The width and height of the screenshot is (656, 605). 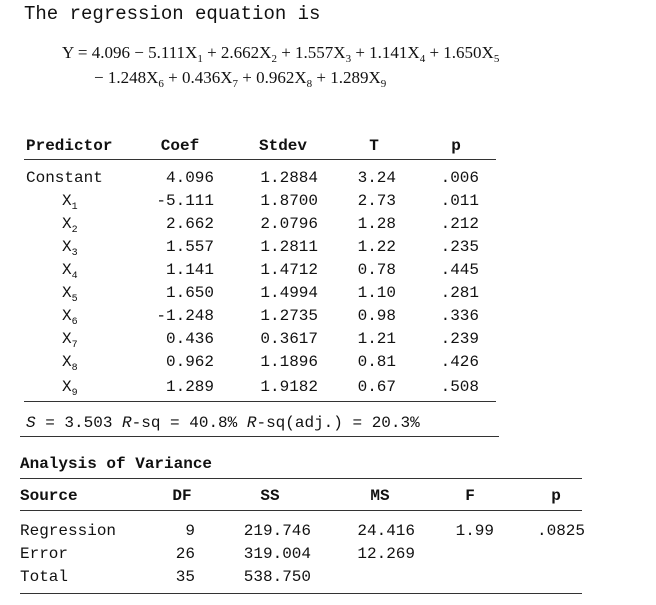 I want to click on anova-ss-cell: 219.746, so click(x=277, y=531).